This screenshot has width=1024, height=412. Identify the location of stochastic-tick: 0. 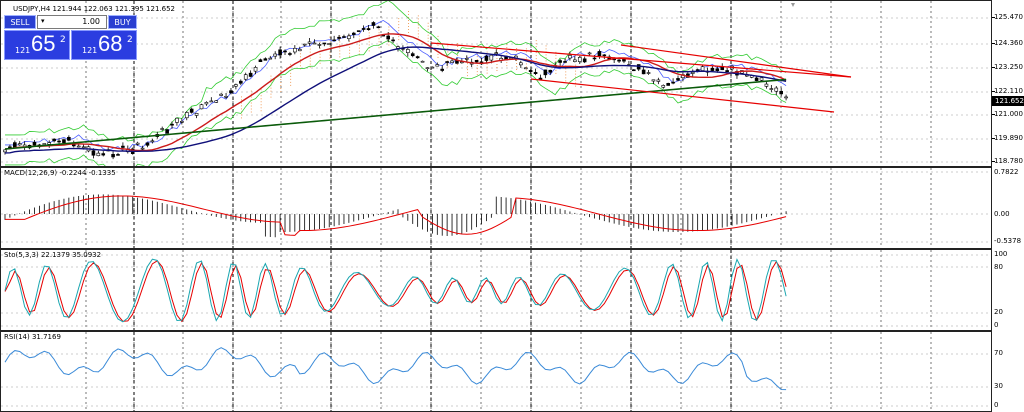
(996, 325).